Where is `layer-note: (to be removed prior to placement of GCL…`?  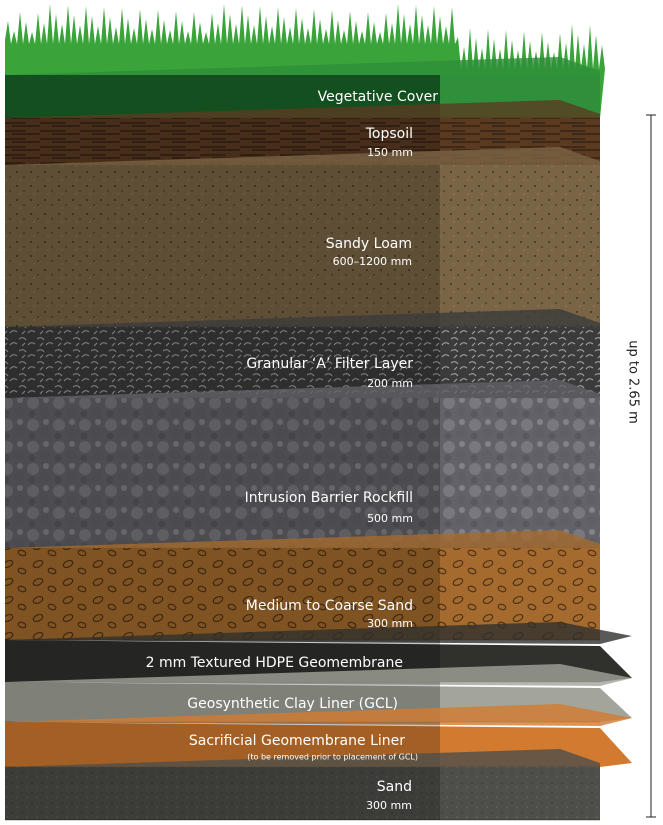
layer-note: (to be removed prior to placement of GCL… is located at coordinates (332, 757).